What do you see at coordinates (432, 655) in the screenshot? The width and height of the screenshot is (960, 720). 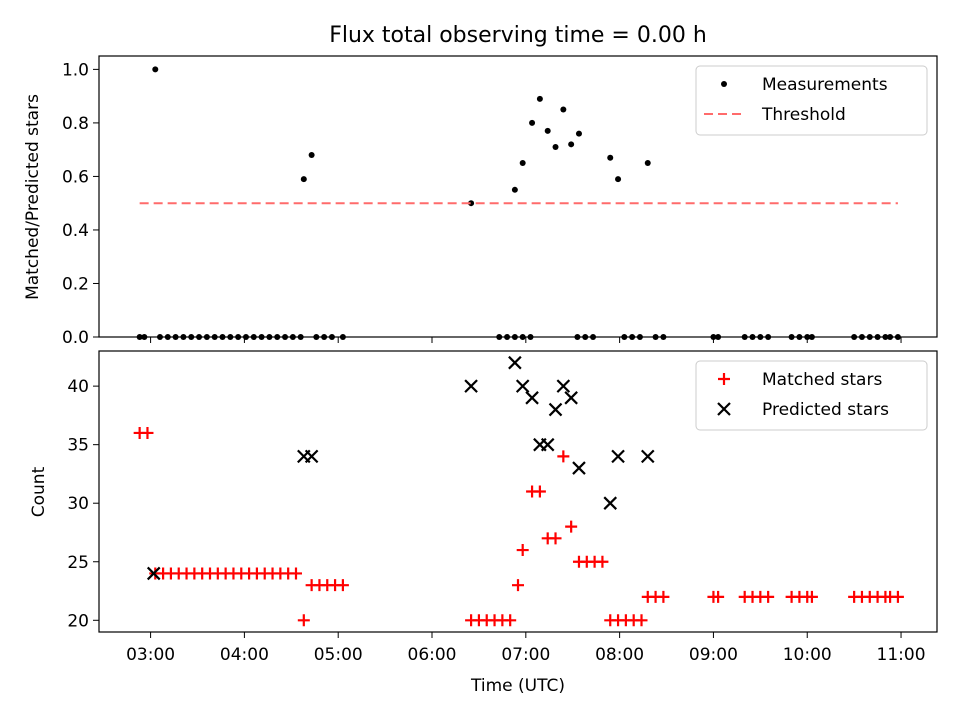 I see `x-tick-label: 06:00` at bounding box center [432, 655].